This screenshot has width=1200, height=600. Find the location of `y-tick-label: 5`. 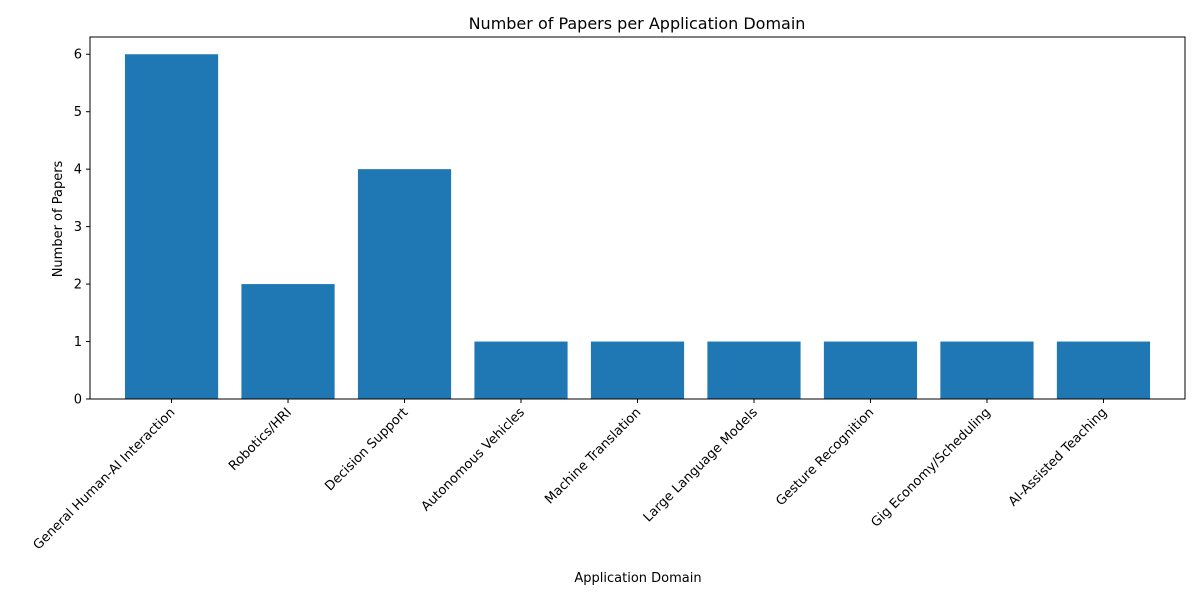

y-tick-label: 5 is located at coordinates (78, 112).